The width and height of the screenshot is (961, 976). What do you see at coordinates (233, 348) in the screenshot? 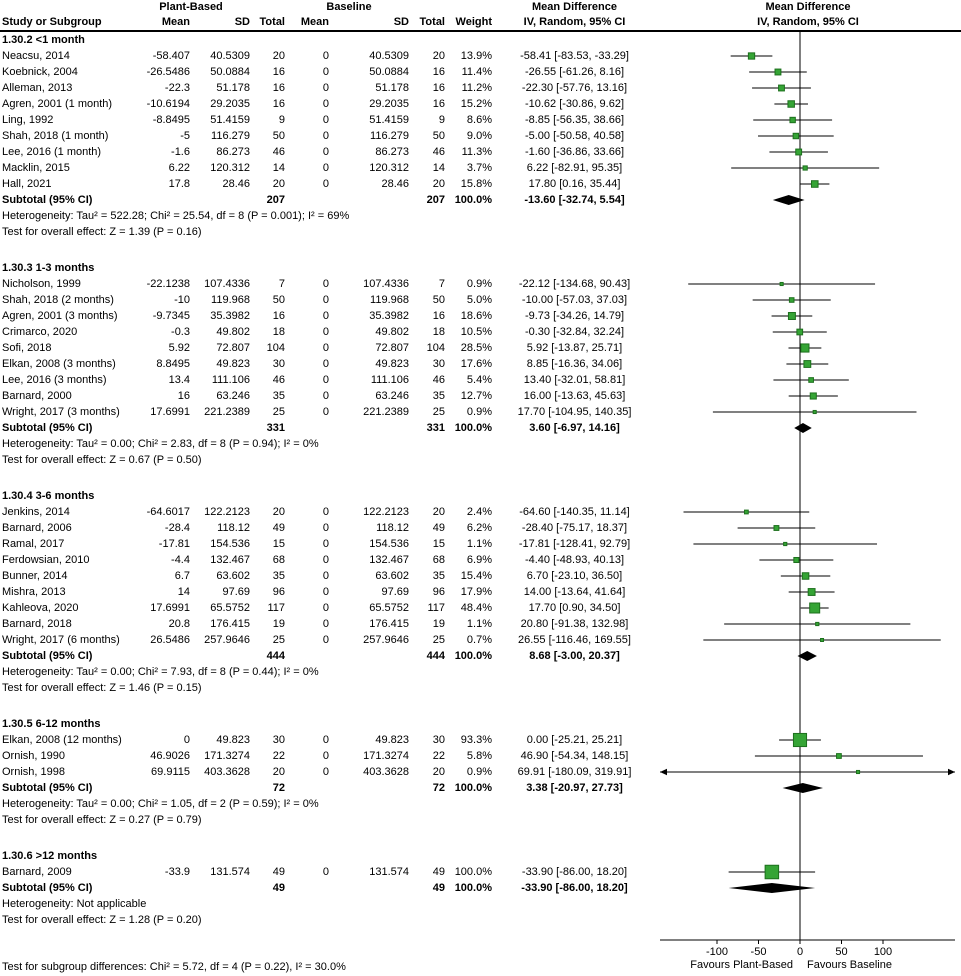
I see `plant-sd: 72.807` at bounding box center [233, 348].